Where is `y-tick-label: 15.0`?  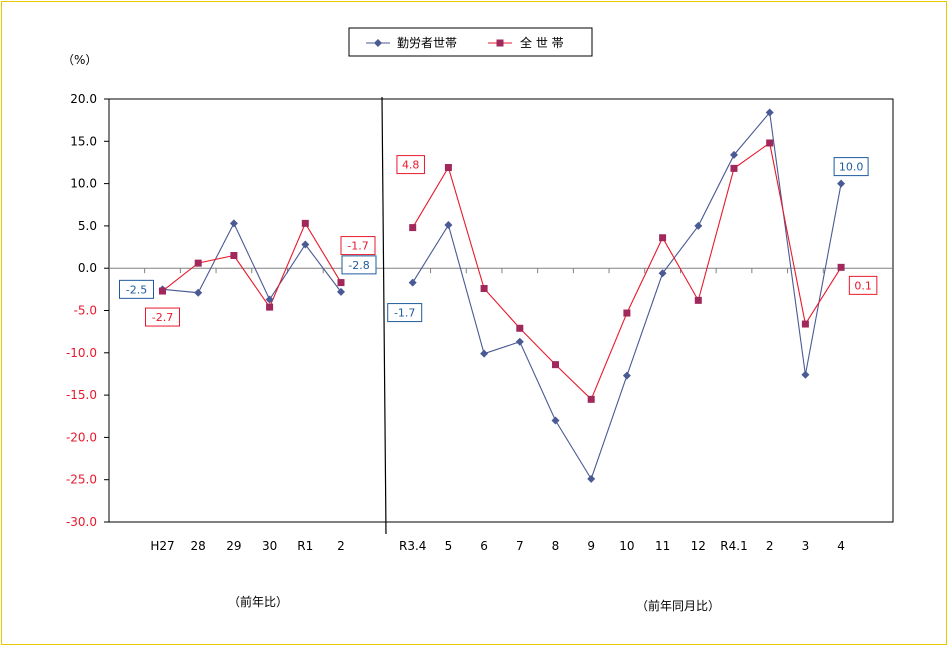
y-tick-label: 15.0 is located at coordinates (83, 141).